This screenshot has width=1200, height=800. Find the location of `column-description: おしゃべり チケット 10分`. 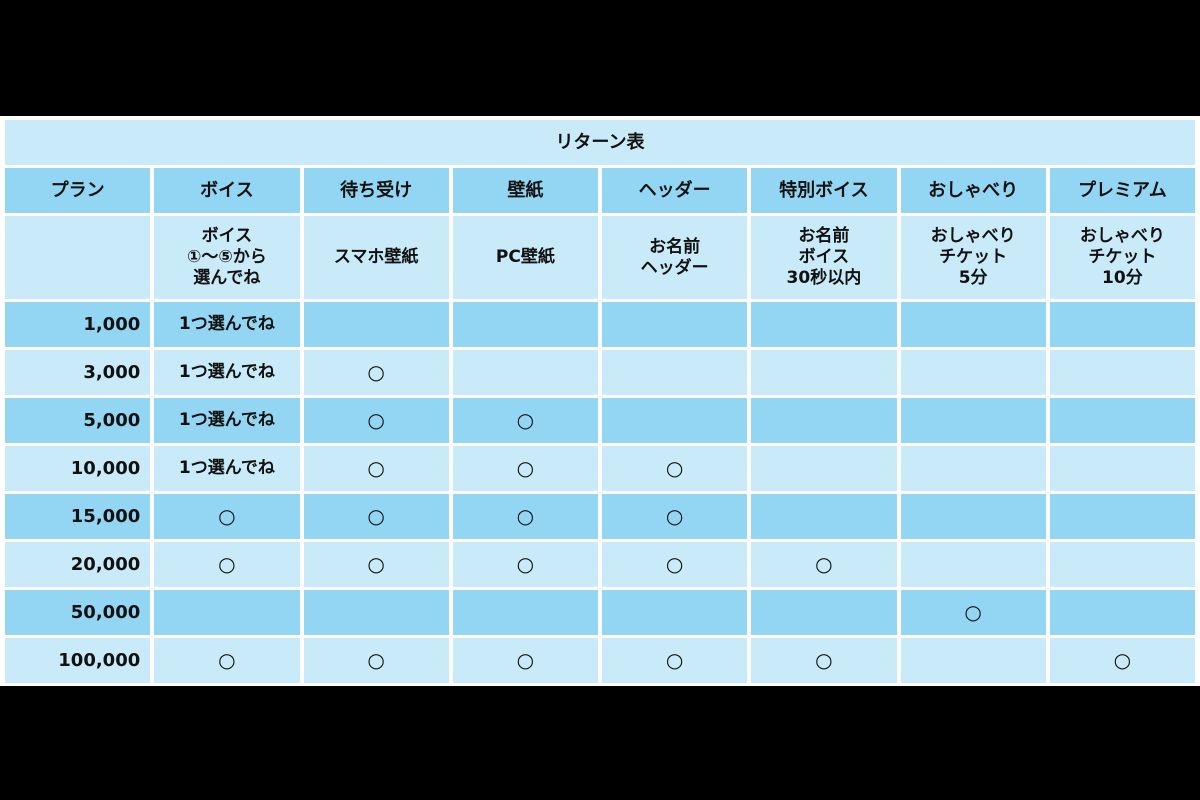

column-description: おしゃべり チケット 10分 is located at coordinates (1122, 257).